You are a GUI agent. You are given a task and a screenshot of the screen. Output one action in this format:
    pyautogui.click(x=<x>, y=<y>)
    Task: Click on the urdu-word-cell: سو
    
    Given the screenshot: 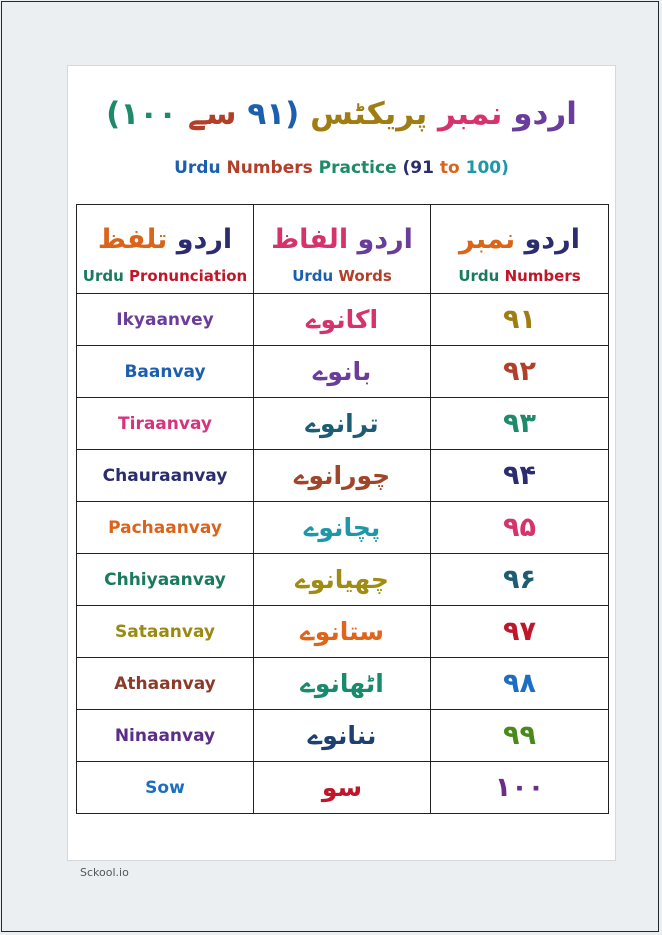 What is the action you would take?
    pyautogui.click(x=342, y=787)
    